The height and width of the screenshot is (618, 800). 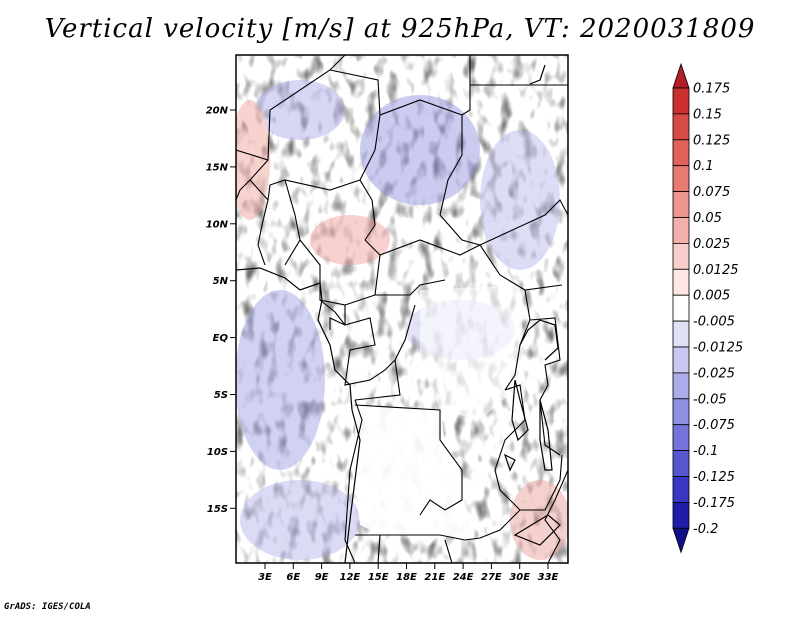 What do you see at coordinates (703, 166) in the screenshot?
I see `colorbar-label: 0.1` at bounding box center [703, 166].